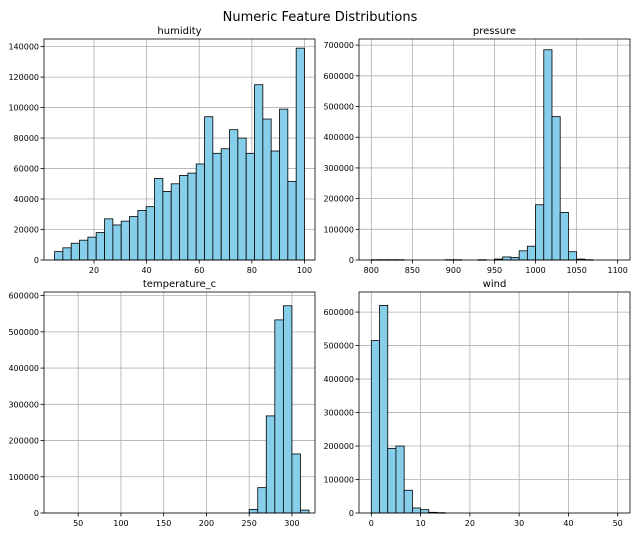 The height and width of the screenshot is (533, 640). Describe the element at coordinates (26, 169) in the screenshot. I see `y-tick-label: 60000` at that location.